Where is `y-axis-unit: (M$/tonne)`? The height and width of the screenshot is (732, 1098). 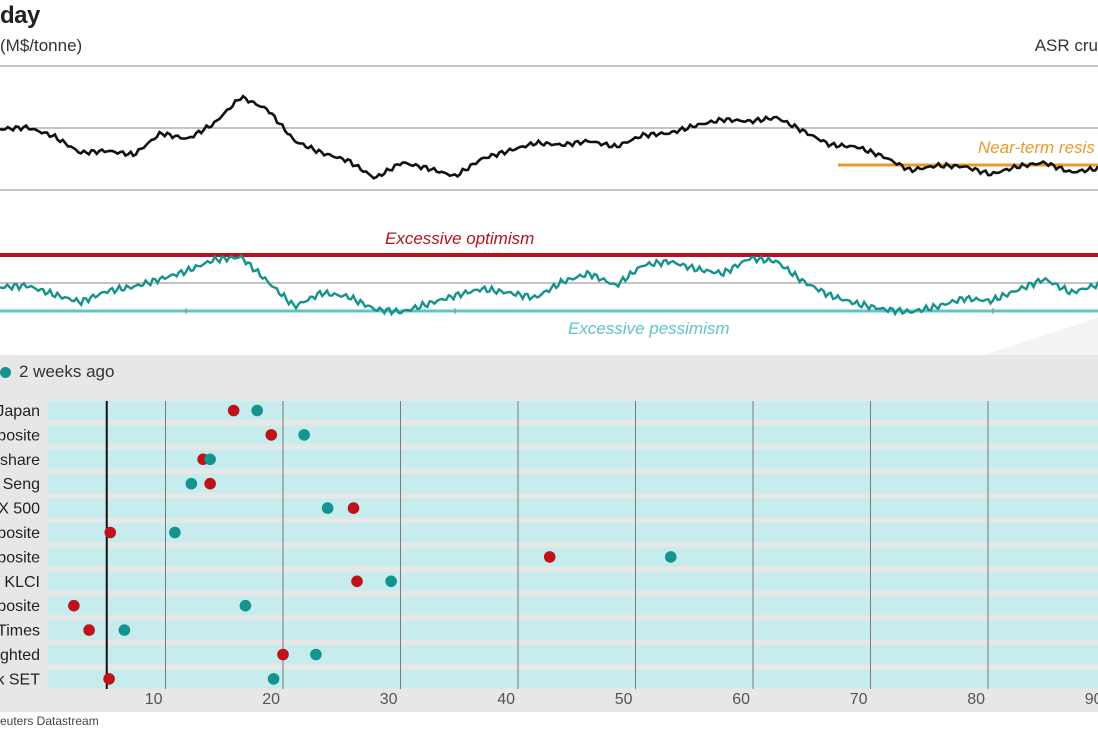
y-axis-unit: (M$/tonne) is located at coordinates (41, 45).